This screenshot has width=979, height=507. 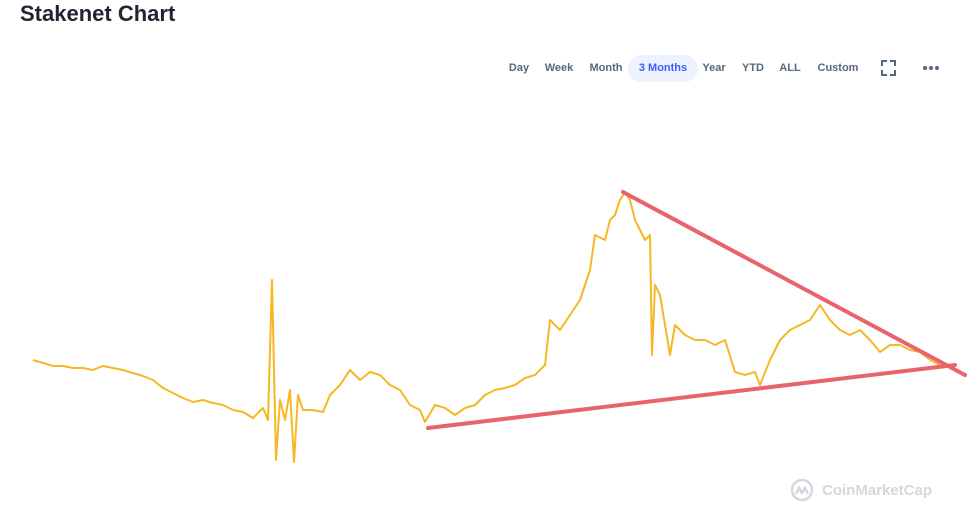 I want to click on active-pill, so click(x=663, y=68).